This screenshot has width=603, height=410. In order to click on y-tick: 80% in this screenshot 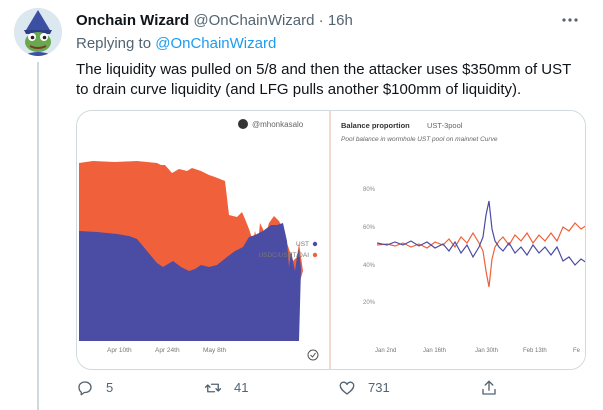, I will do `click(369, 190)`.